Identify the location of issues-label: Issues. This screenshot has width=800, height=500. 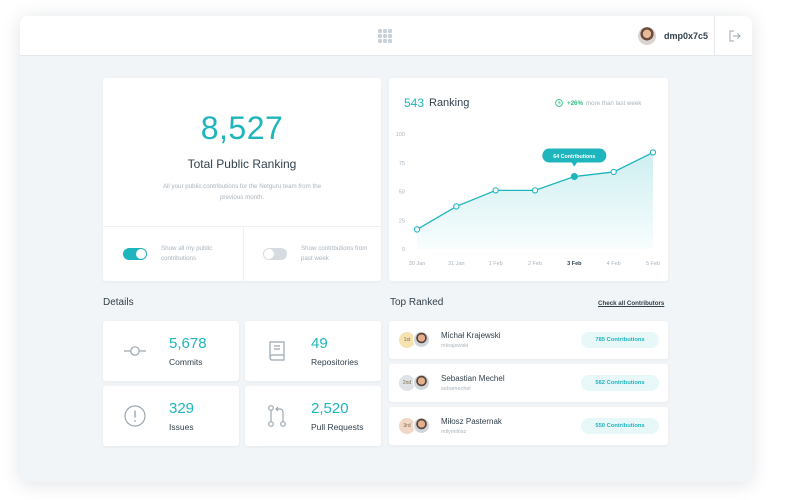
(181, 427).